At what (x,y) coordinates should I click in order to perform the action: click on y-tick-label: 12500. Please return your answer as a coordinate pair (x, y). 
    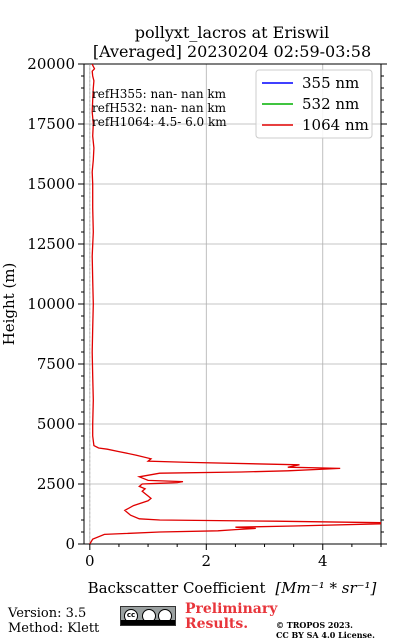
    Looking at the image, I should click on (51, 244).